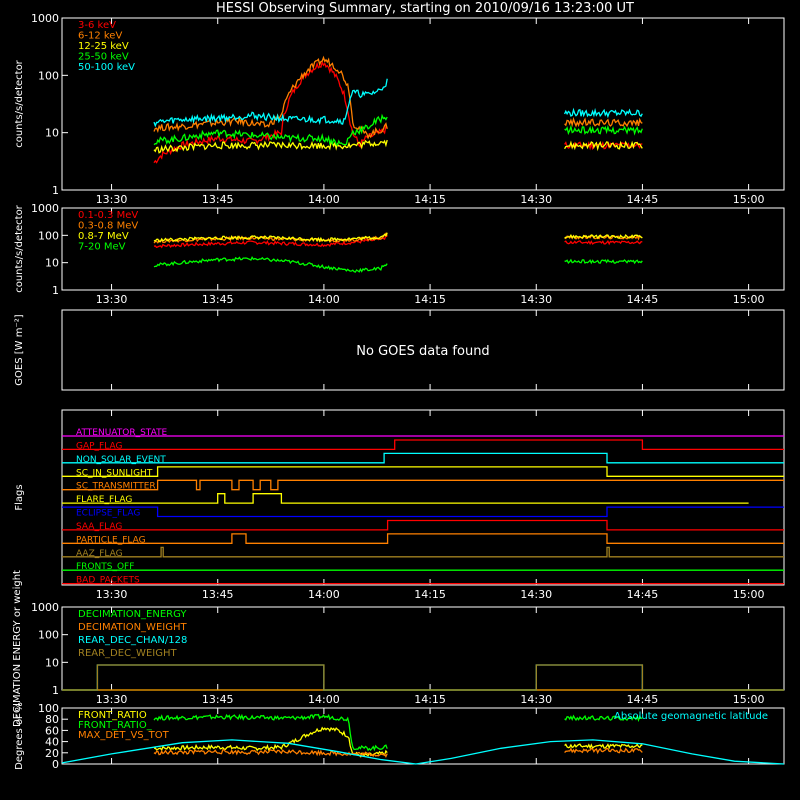 Image resolution: width=800 pixels, height=800 pixels. I want to click on legend-entry: FRONT_RATIO_, so click(115, 725).